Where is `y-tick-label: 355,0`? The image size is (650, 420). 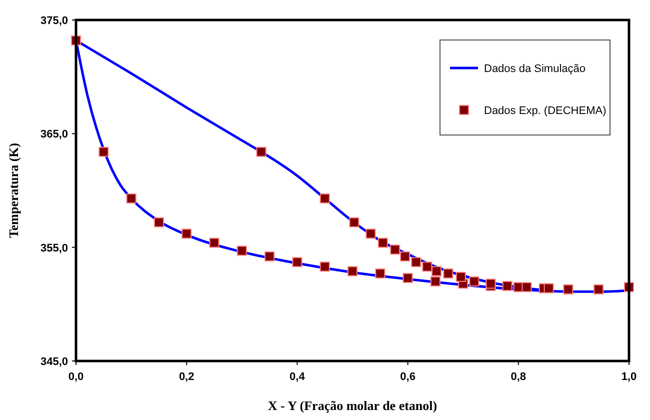
y-tick-label: 355,0 is located at coordinates (54, 248).